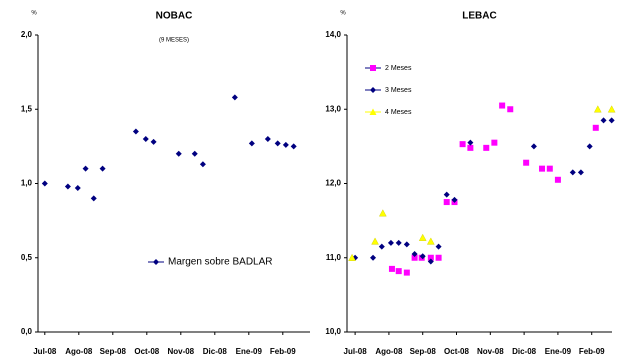  I want to click on y-tick-label: 14,0, so click(333, 34).